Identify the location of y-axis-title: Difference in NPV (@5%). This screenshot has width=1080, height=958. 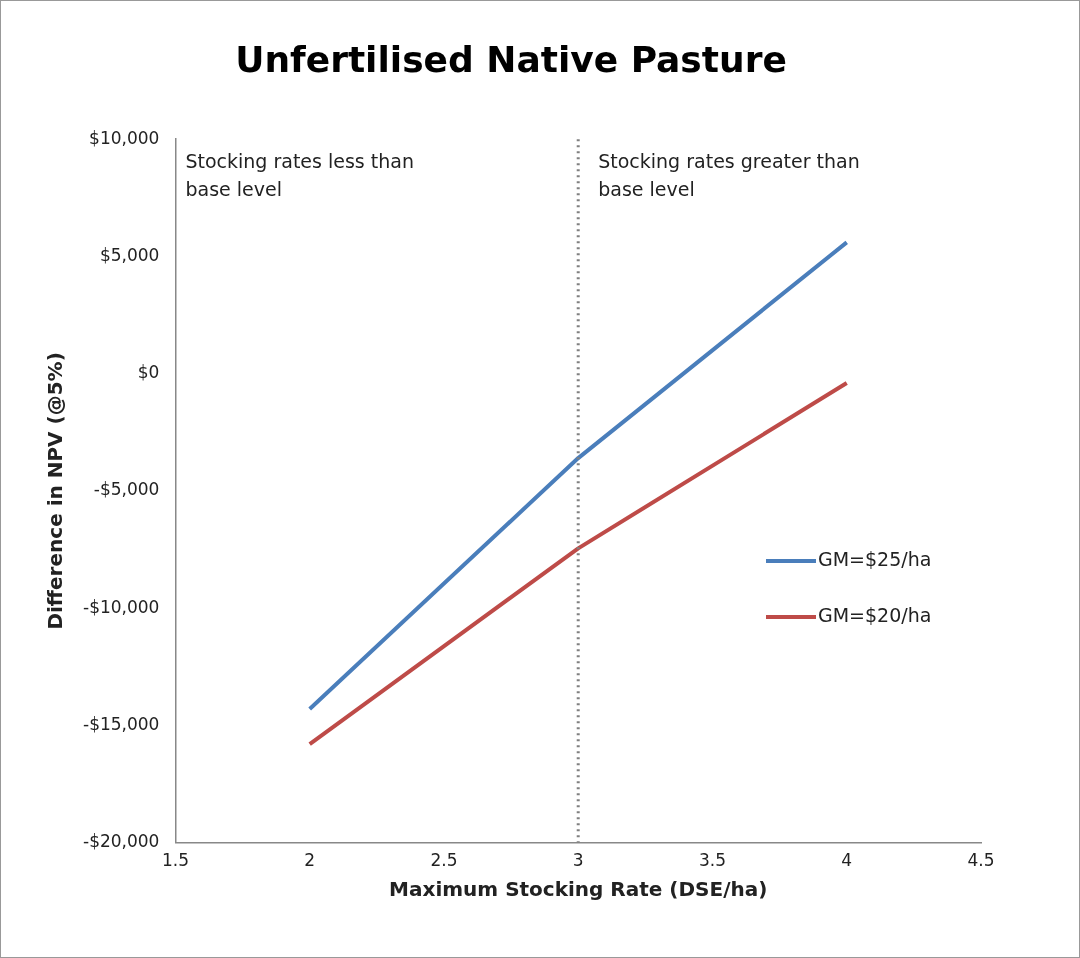
(55, 491).